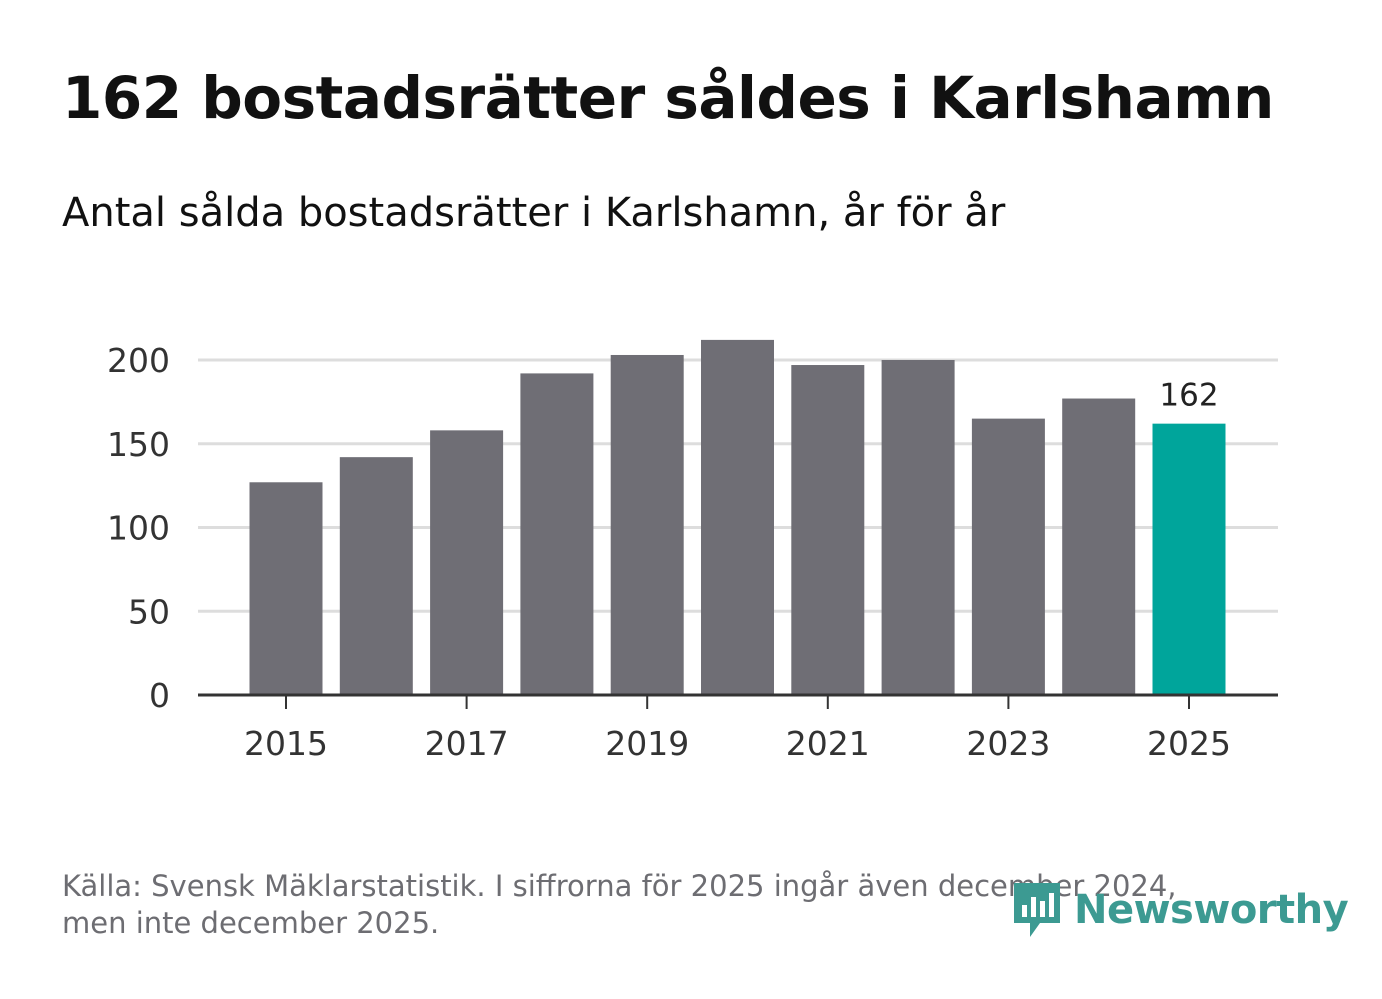  Describe the element at coordinates (1099, 546) in the screenshot. I see `bar-2024` at that location.